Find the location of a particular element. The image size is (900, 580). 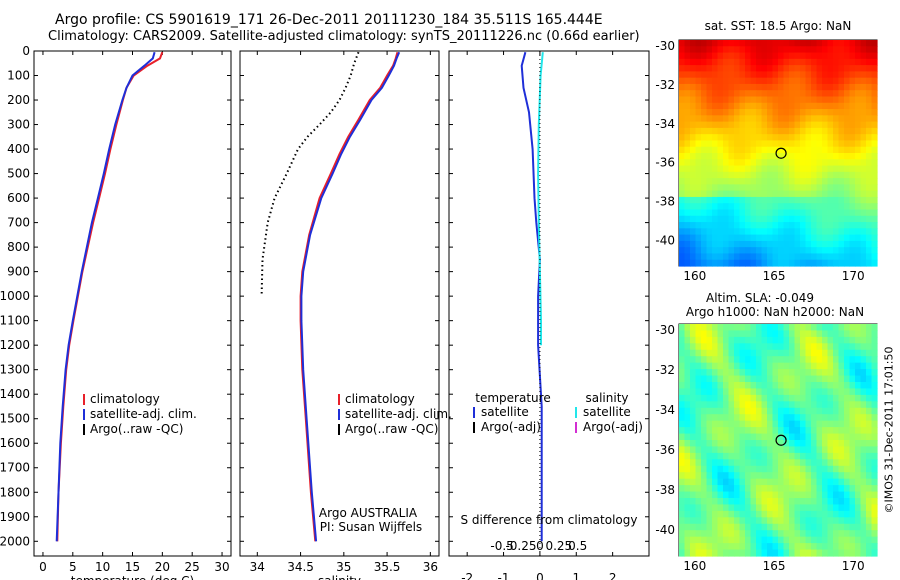

map-sst-title: sat. SST: 18.5 Argo: NaN is located at coordinates (778, 26).